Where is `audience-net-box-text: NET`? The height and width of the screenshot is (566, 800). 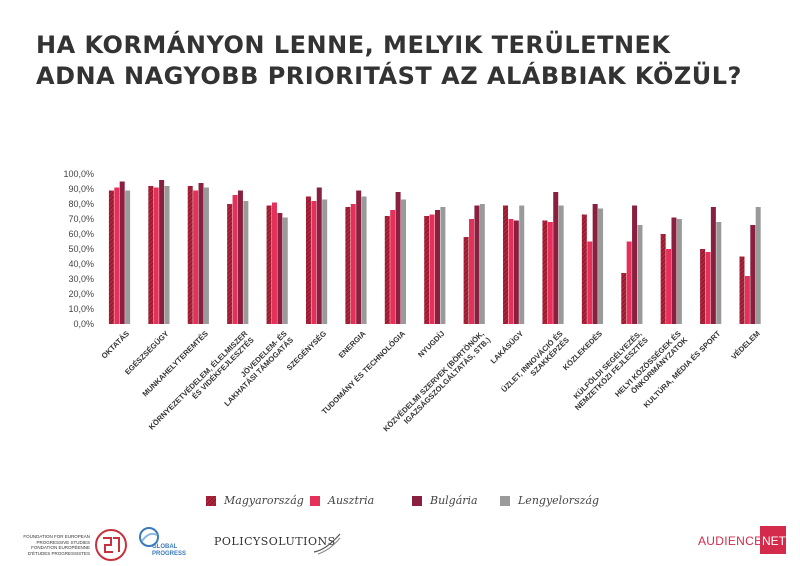
audience-net-box-text: NET is located at coordinates (774, 541).